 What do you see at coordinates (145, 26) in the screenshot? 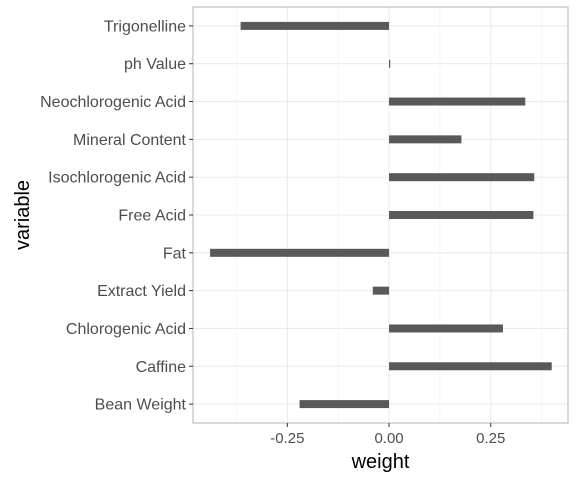
I see `y-tick-label: Trigonelline` at bounding box center [145, 26].